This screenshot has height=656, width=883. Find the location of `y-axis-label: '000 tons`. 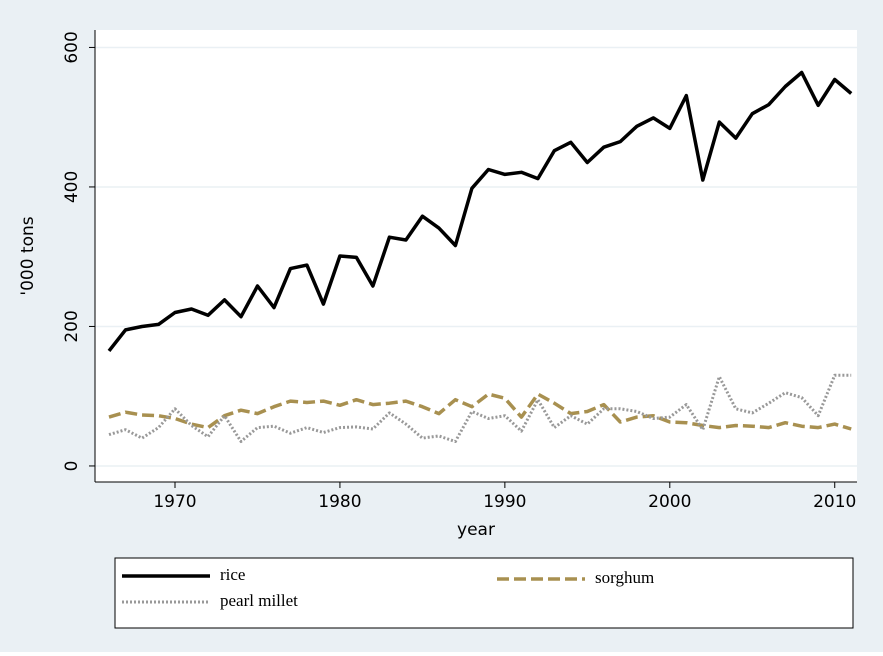

y-axis-label: '000 tons is located at coordinates (28, 255).